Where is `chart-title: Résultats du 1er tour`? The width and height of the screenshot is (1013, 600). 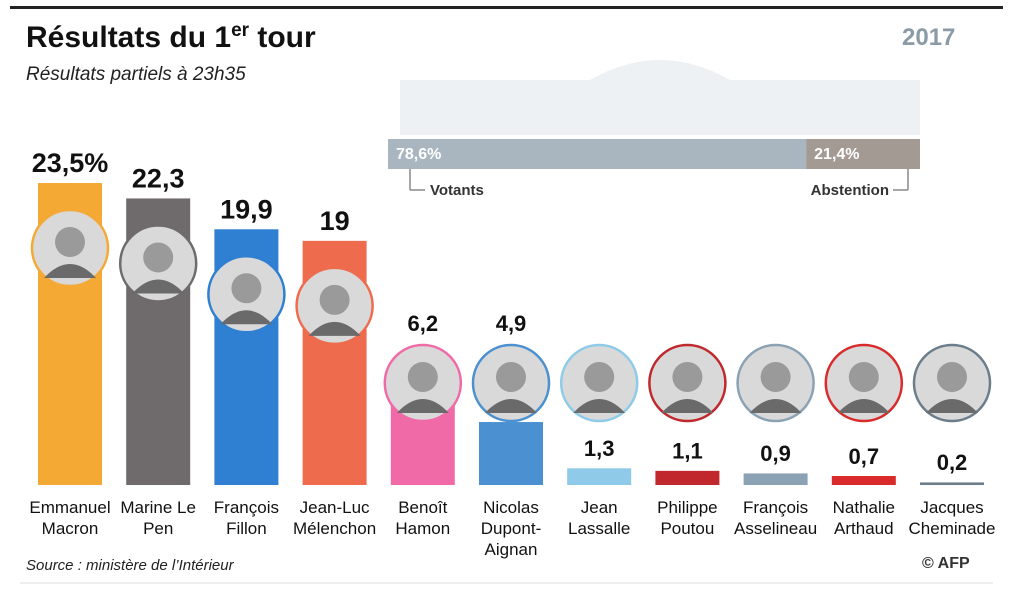
chart-title: Résultats du 1er tour is located at coordinates (171, 37).